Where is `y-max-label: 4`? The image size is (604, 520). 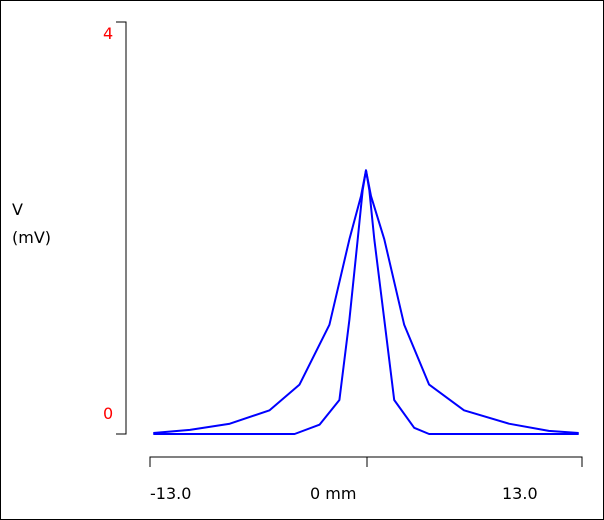 y-max-label: 4 is located at coordinates (108, 33).